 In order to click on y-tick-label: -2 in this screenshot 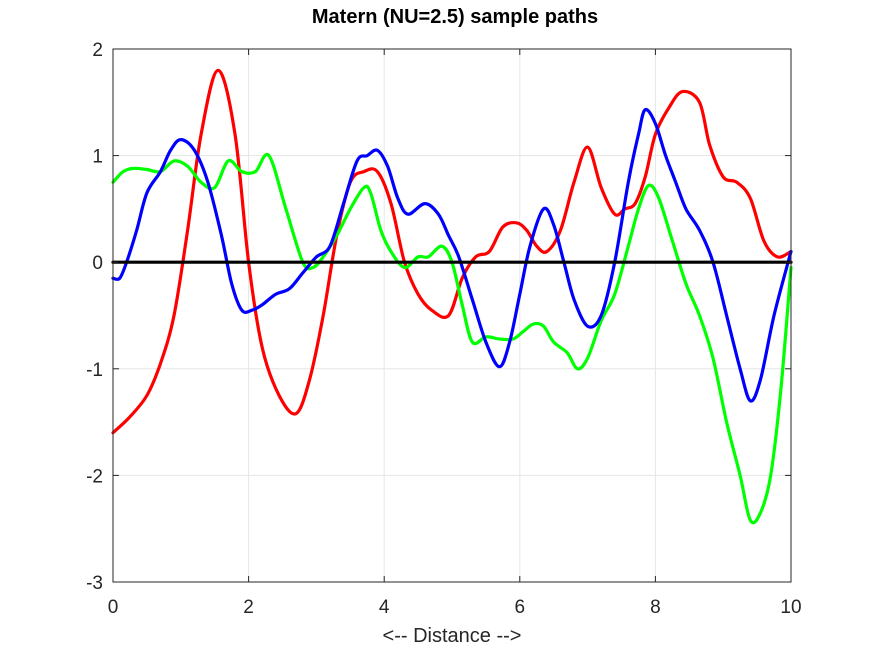, I will do `click(94, 476)`.